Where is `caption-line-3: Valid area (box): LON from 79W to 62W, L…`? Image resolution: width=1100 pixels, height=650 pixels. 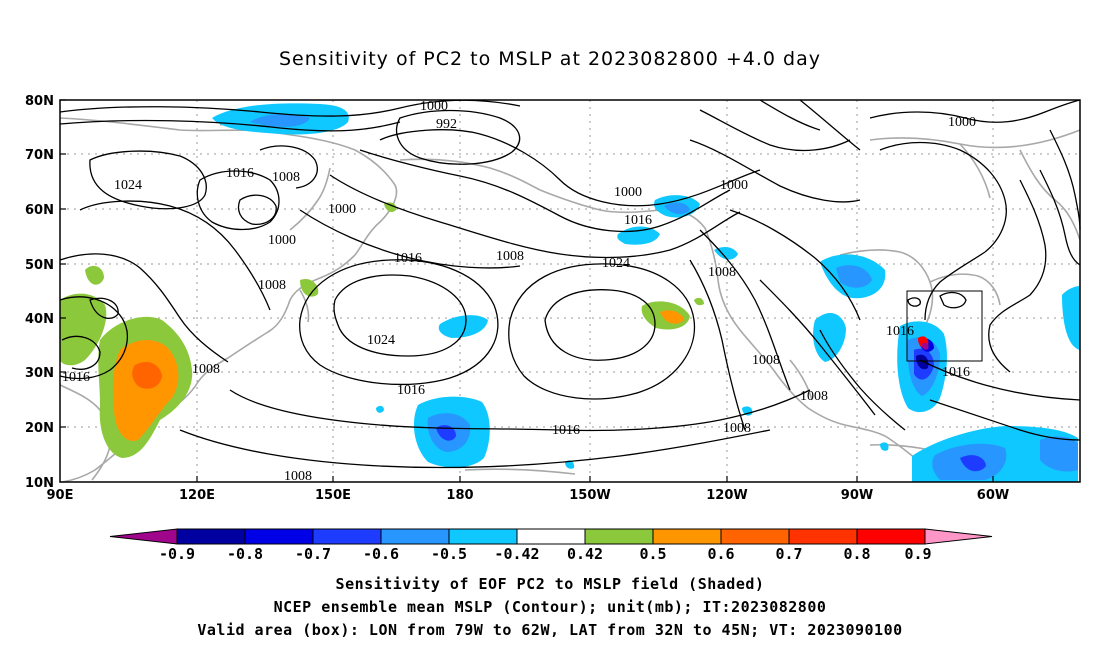 caption-line-3: Valid area (box): LON from 79W to 62W, L… is located at coordinates (550, 630).